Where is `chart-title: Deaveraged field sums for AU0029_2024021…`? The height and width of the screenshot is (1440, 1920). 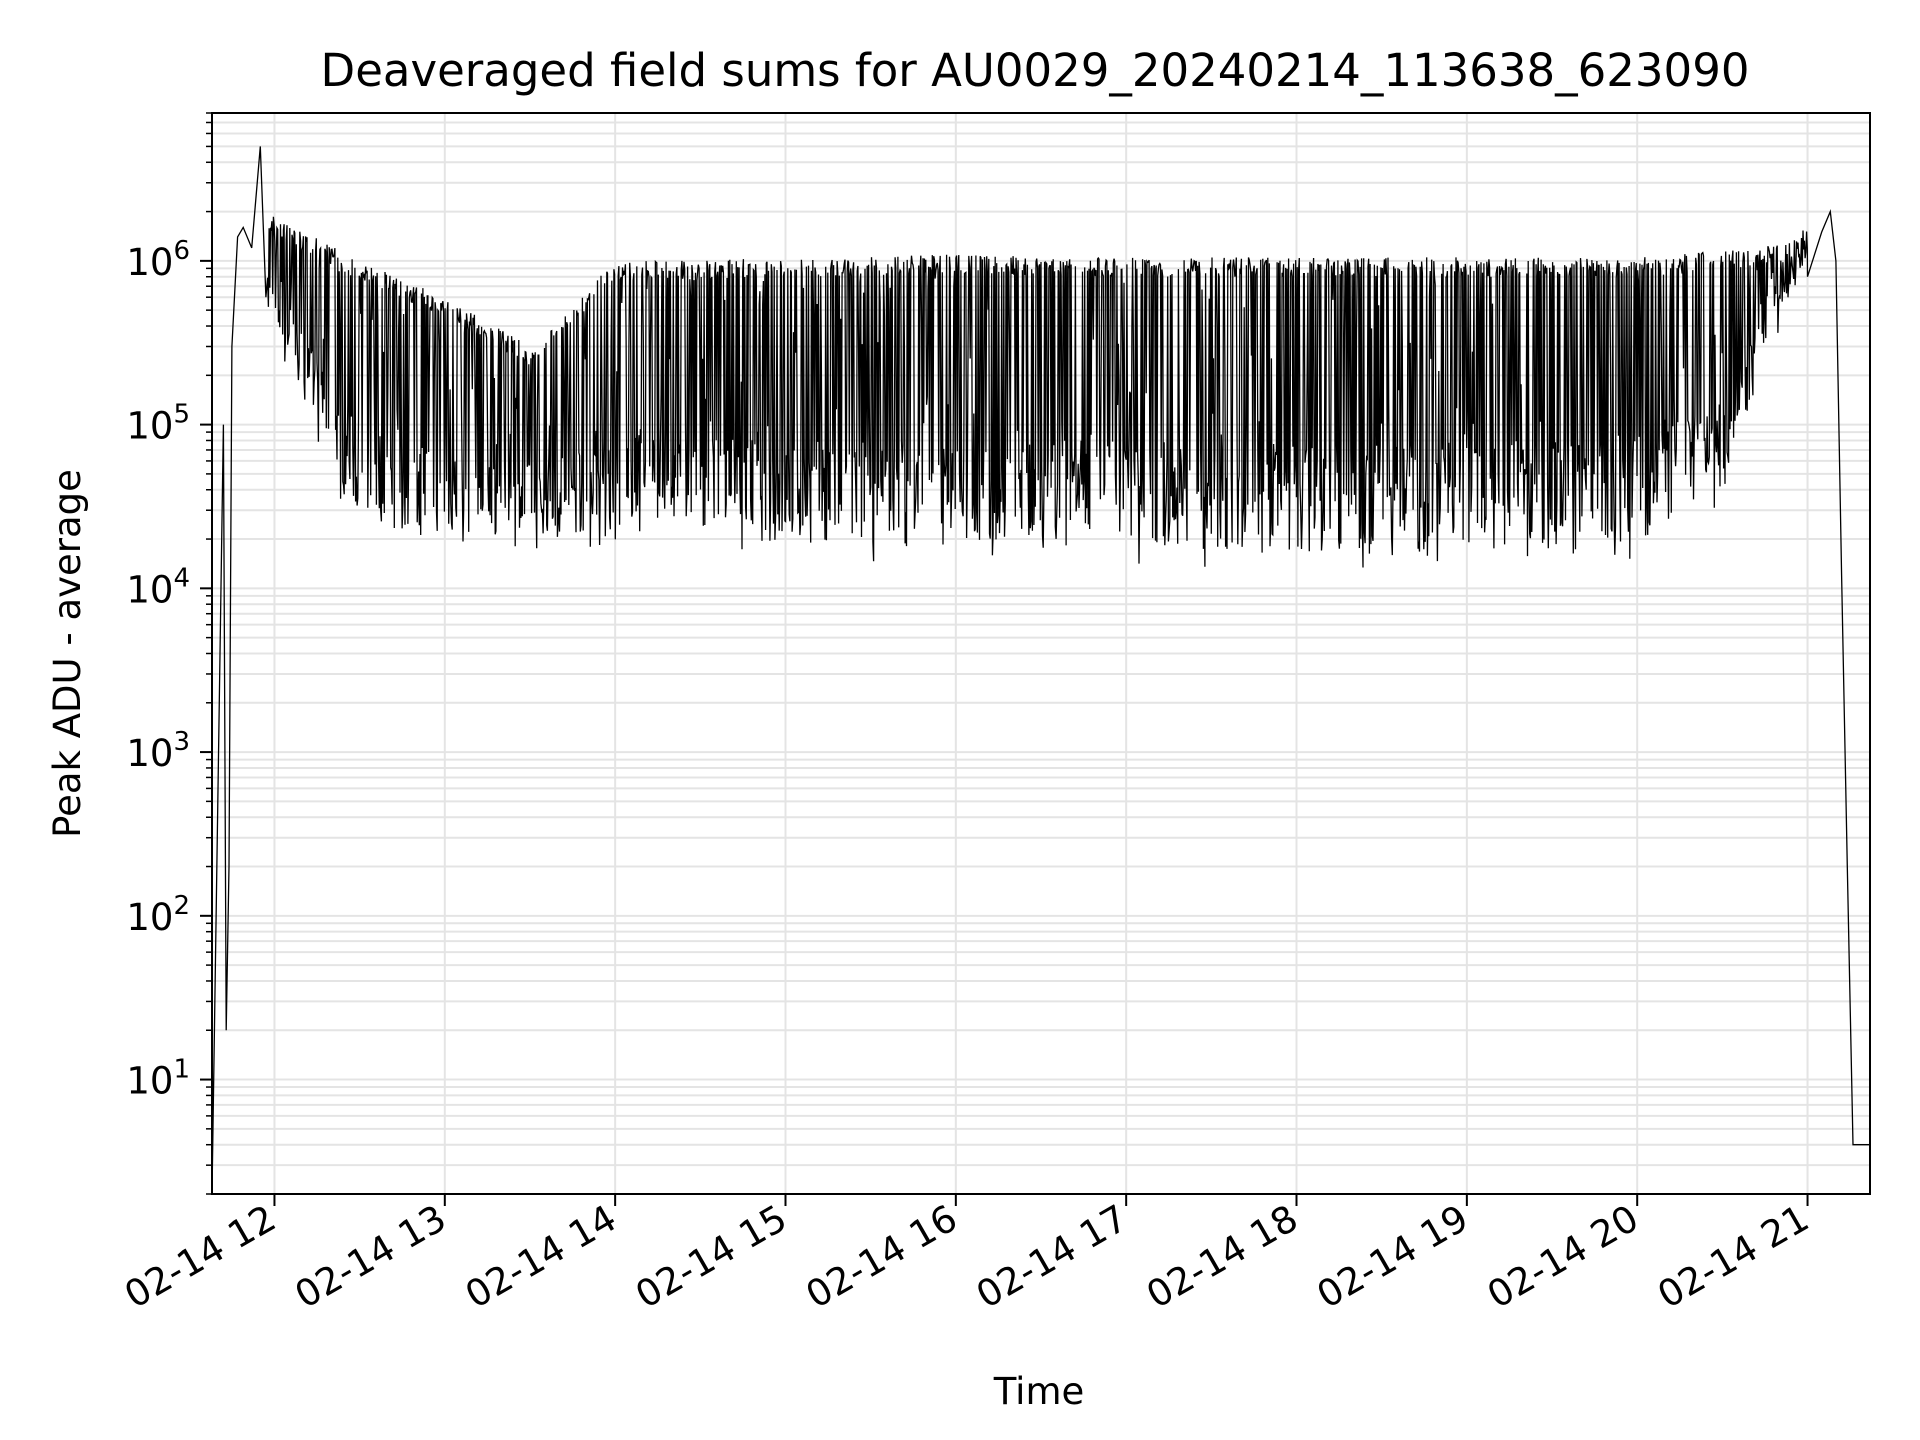
chart-title: Deaveraged field sums for AU0029_2024021… is located at coordinates (1035, 70).